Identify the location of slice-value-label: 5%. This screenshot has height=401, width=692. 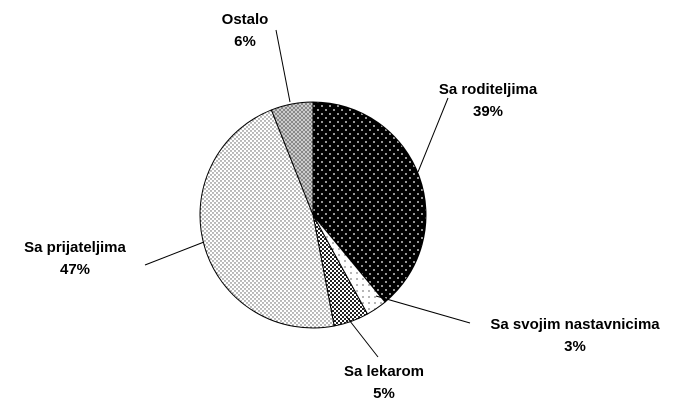
(384, 393).